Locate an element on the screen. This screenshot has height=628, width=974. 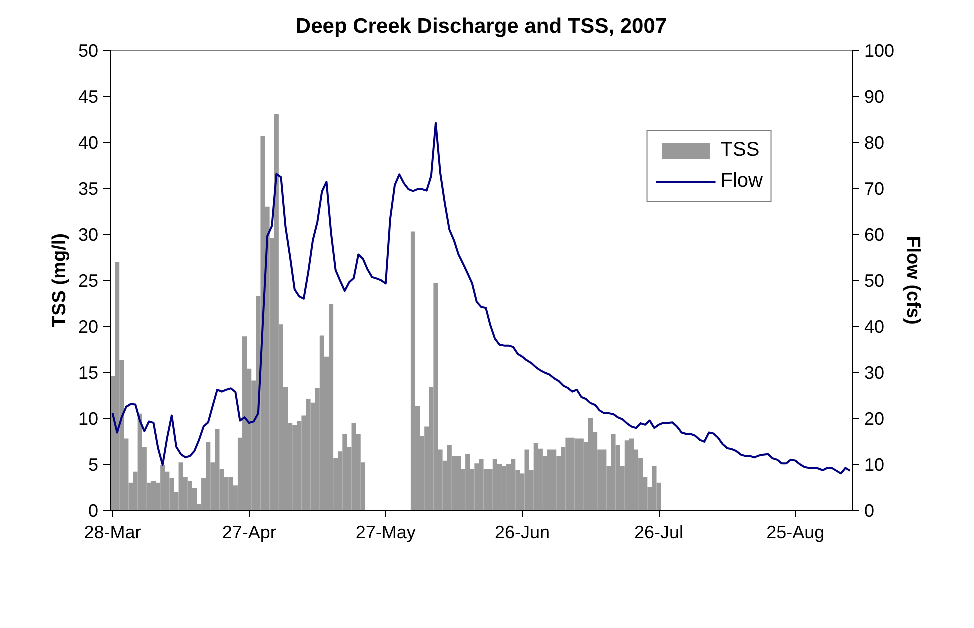
x-tick-label: 27-Apr is located at coordinates (249, 532).